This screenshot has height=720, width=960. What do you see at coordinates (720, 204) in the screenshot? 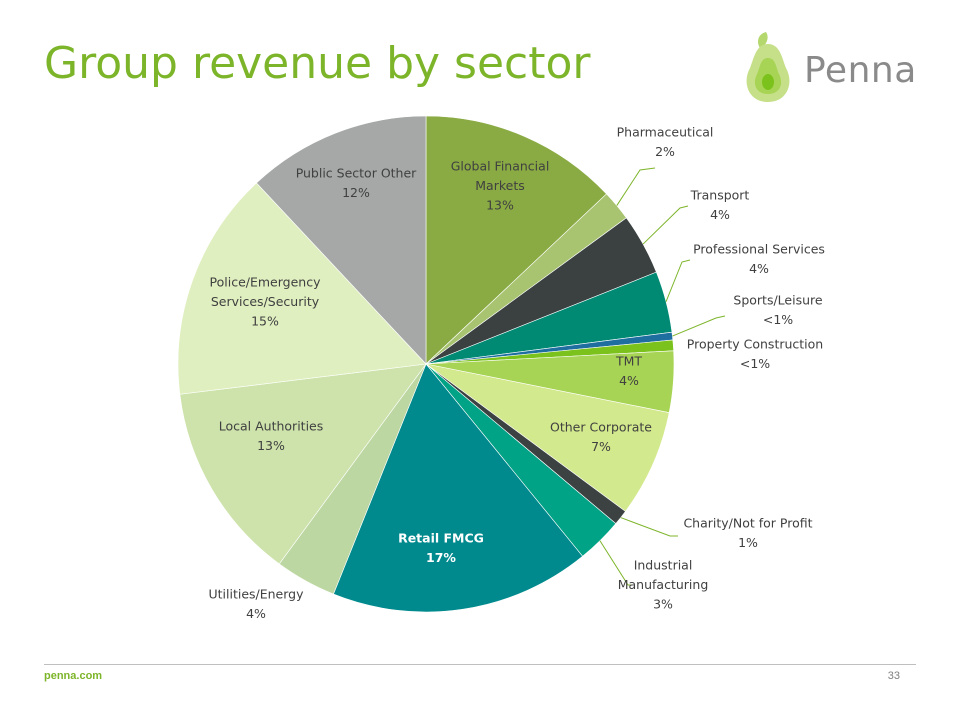
I see `data-label: Transport 4%` at bounding box center [720, 204].